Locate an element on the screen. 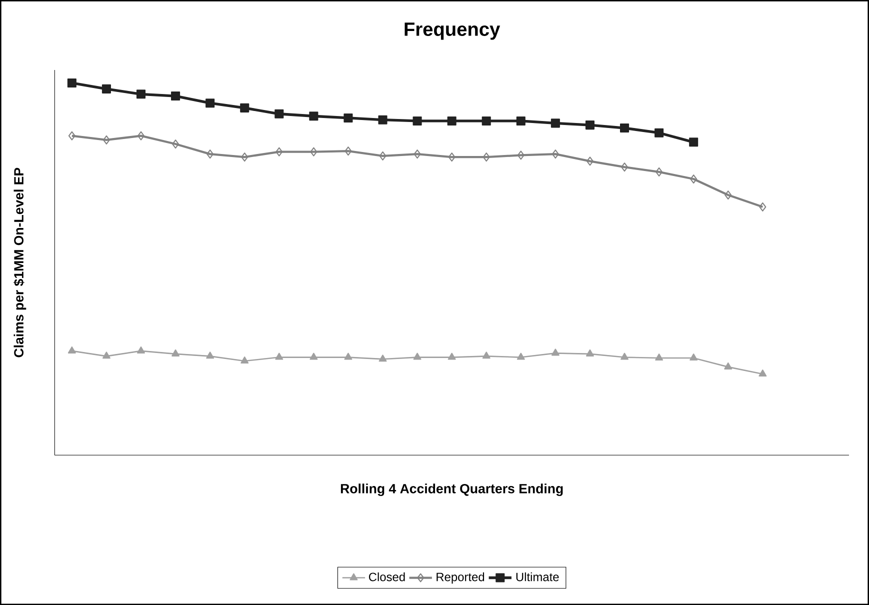 This screenshot has width=869, height=605. legend-label: Ultimate is located at coordinates (537, 577).